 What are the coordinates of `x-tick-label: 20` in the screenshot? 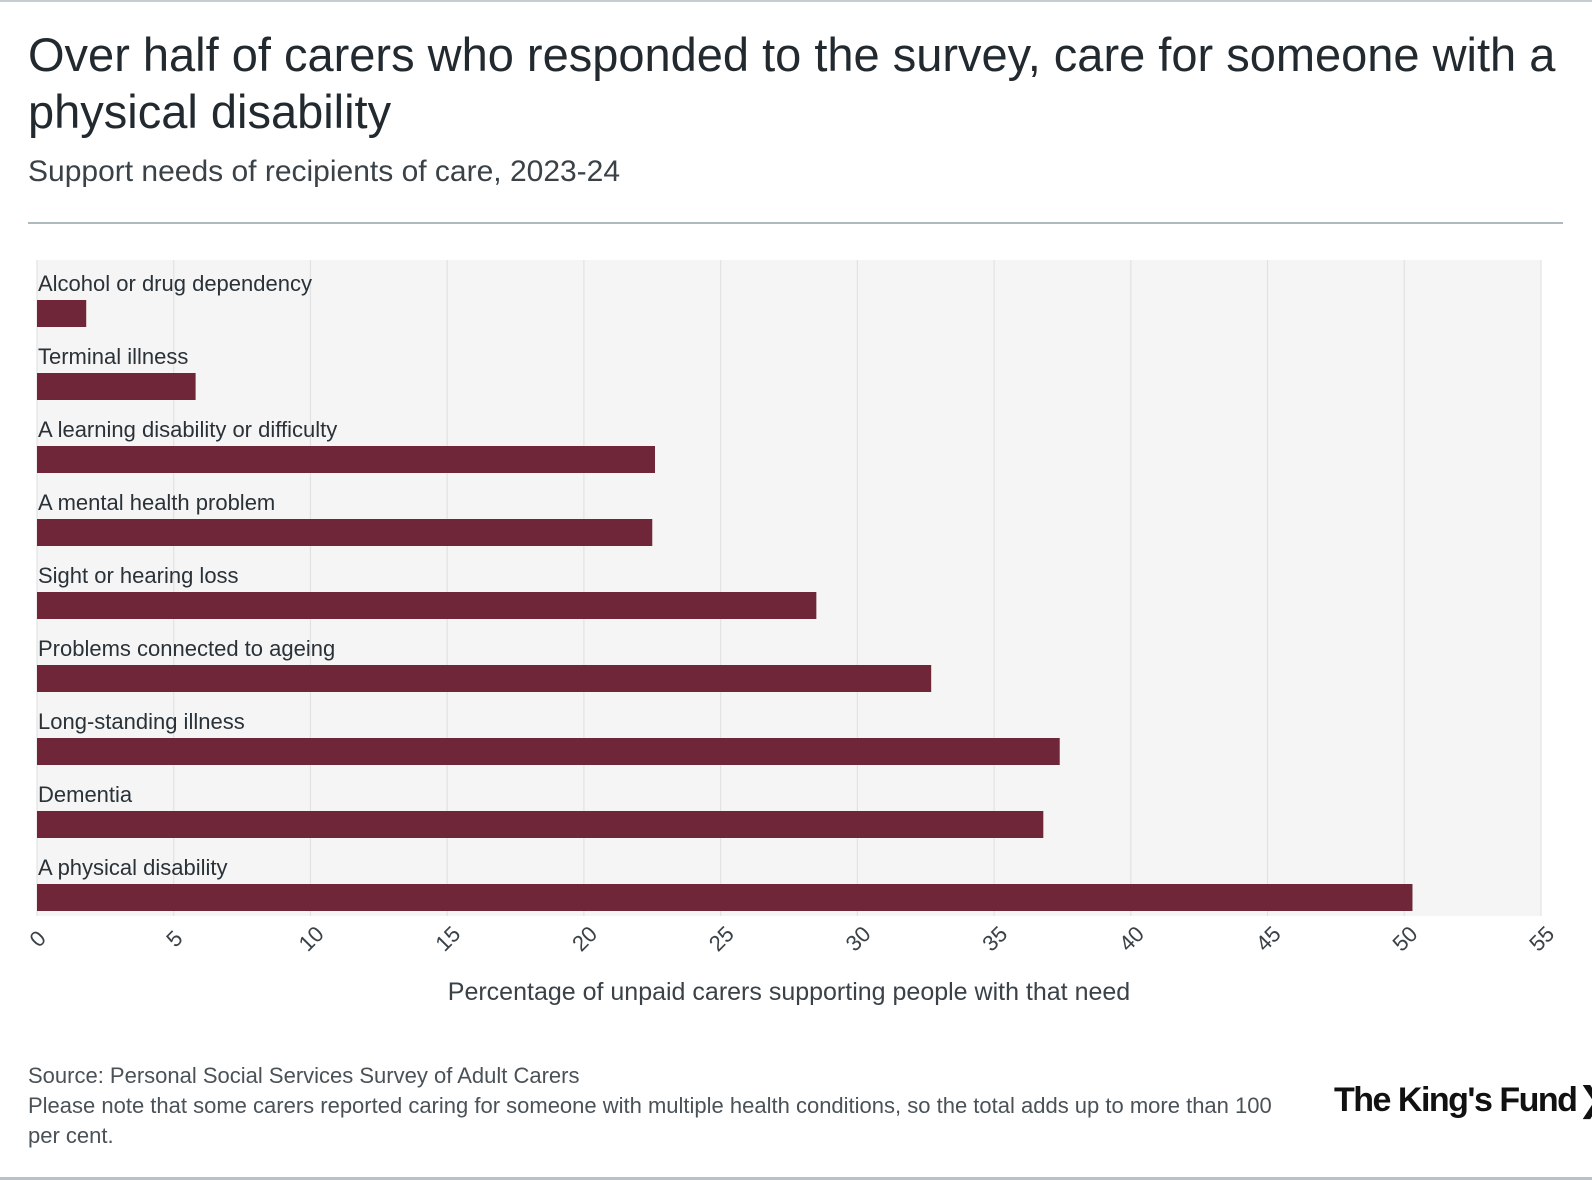 It's located at (584, 938).